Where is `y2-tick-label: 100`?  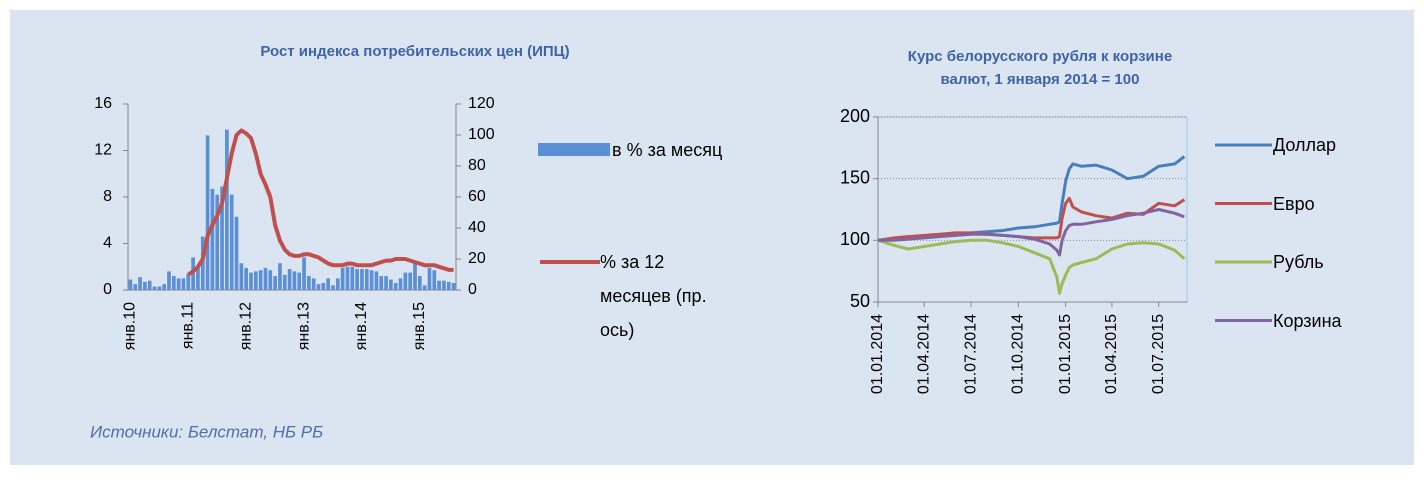
y2-tick-label: 100 is located at coordinates (481, 134).